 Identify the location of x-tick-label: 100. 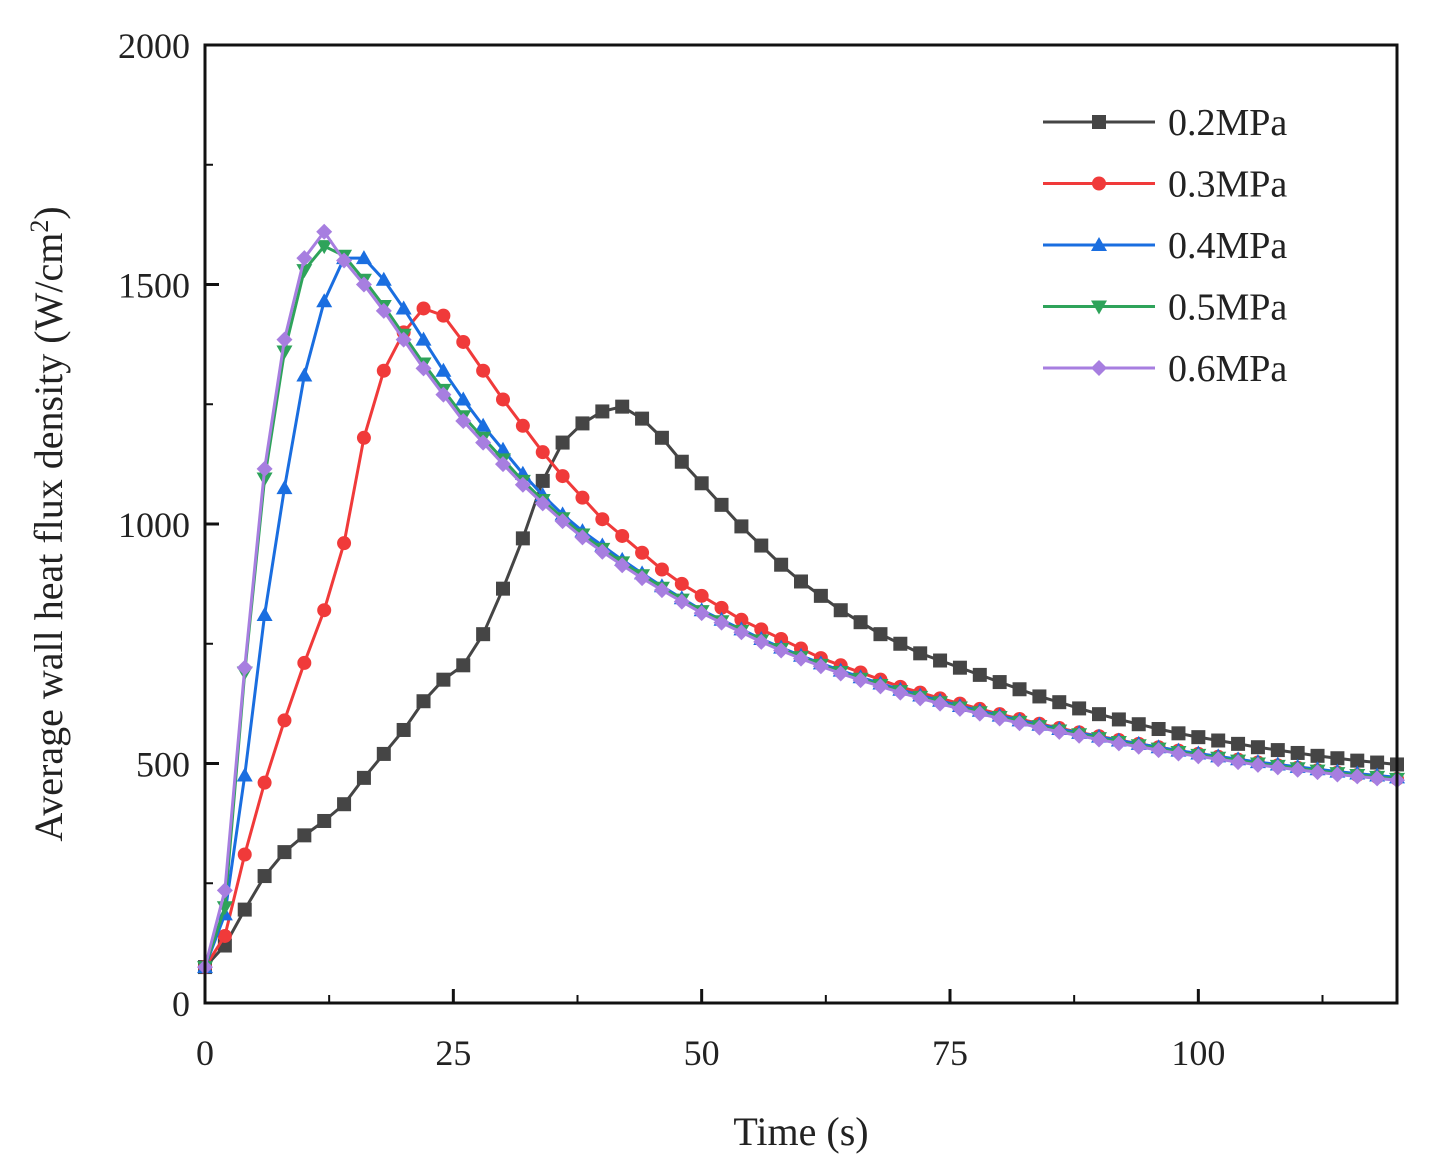
(1198, 1053).